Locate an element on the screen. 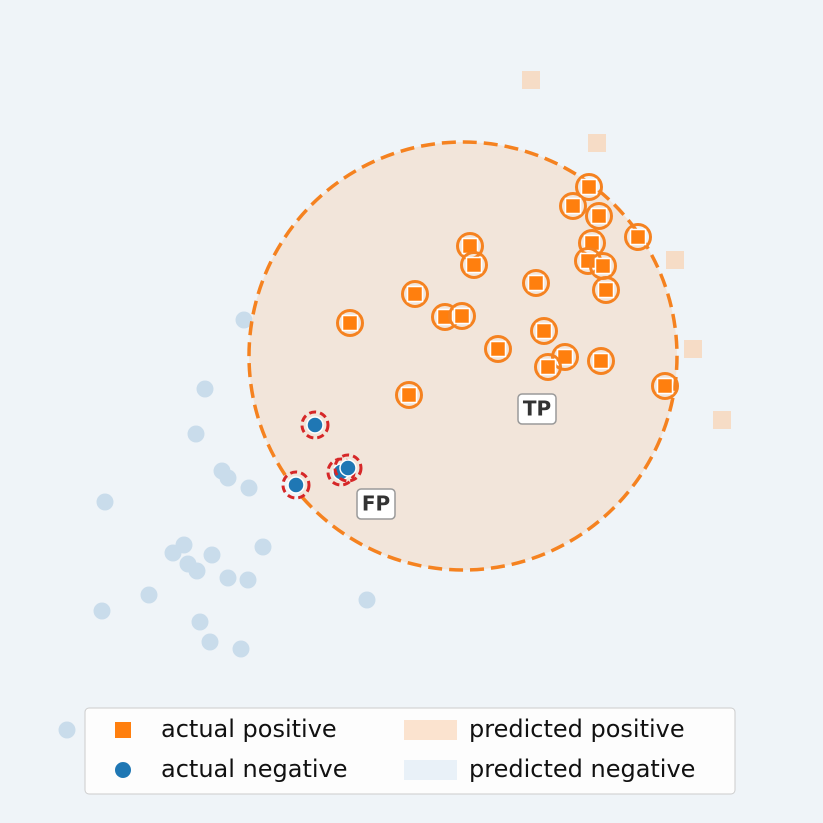  legend-box is located at coordinates (410, 751).